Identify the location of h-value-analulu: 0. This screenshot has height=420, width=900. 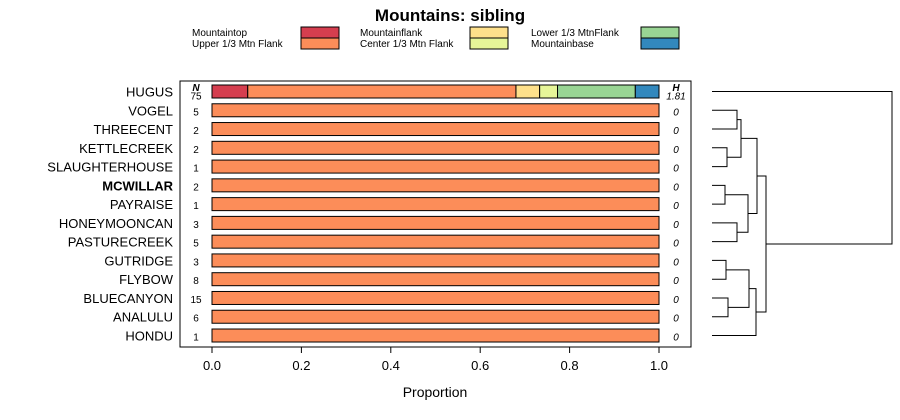
(676, 319).